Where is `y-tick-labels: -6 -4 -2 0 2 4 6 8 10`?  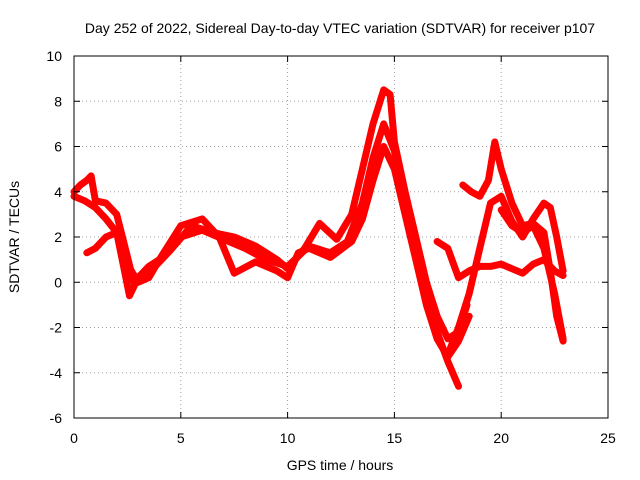
y-tick-labels: -6 -4 -2 0 2 4 6 8 10 is located at coordinates (54, 237).